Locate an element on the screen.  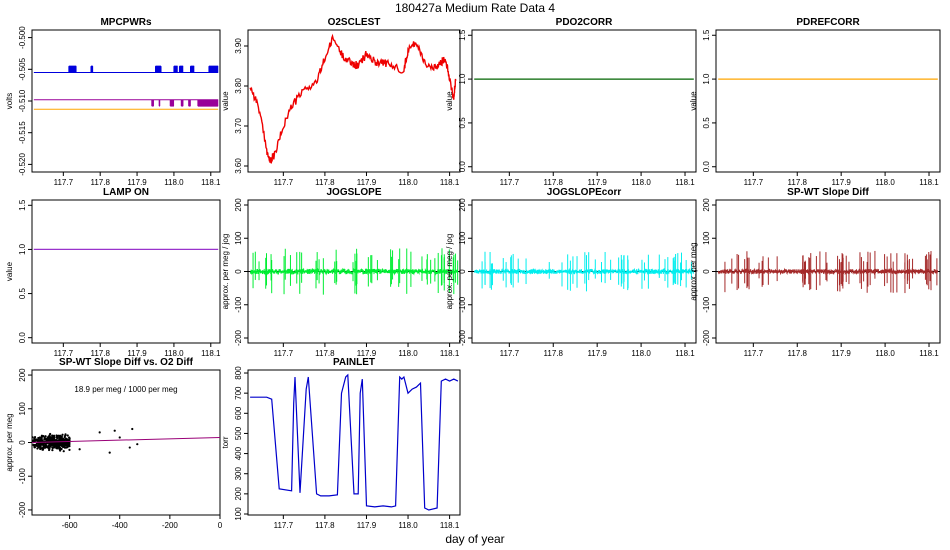
y-tick-label: 0.0 is located at coordinates (706, 167).